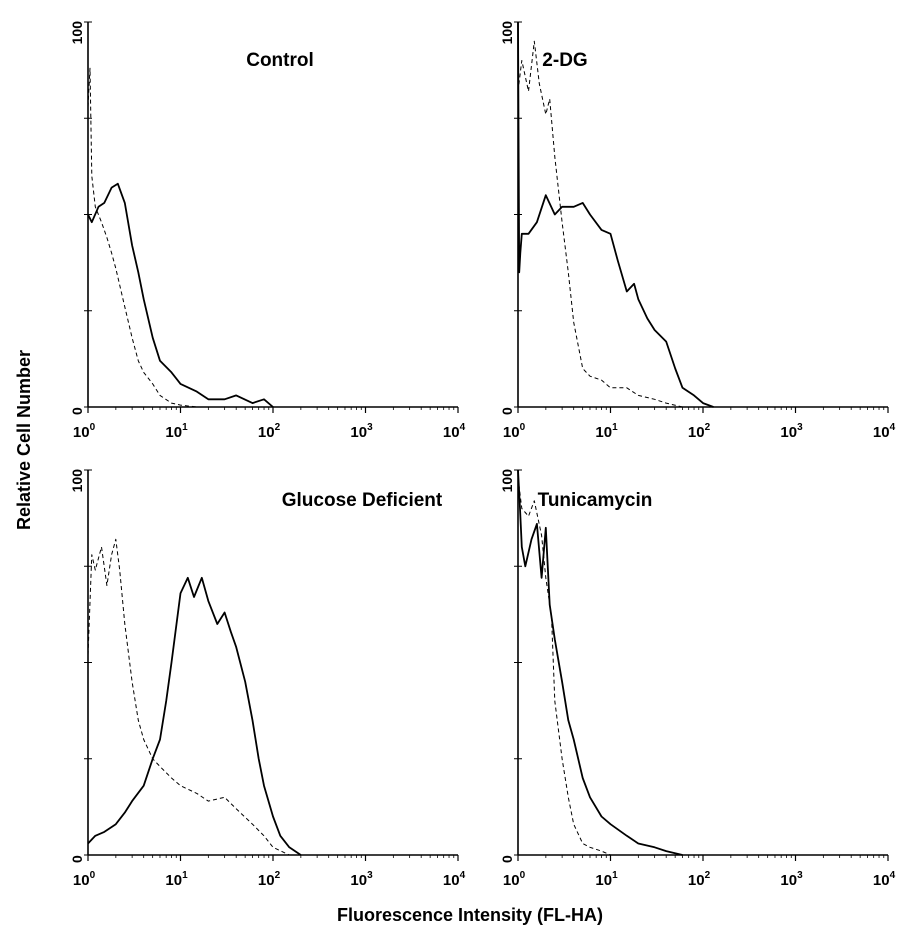  I want to click on panel-title: 2-DG, so click(564, 60).